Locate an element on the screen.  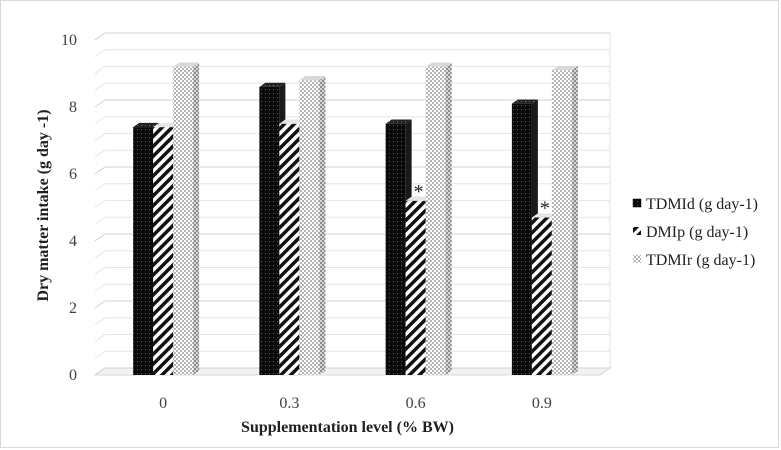
y-tick-label: 2 is located at coordinates (73, 308).